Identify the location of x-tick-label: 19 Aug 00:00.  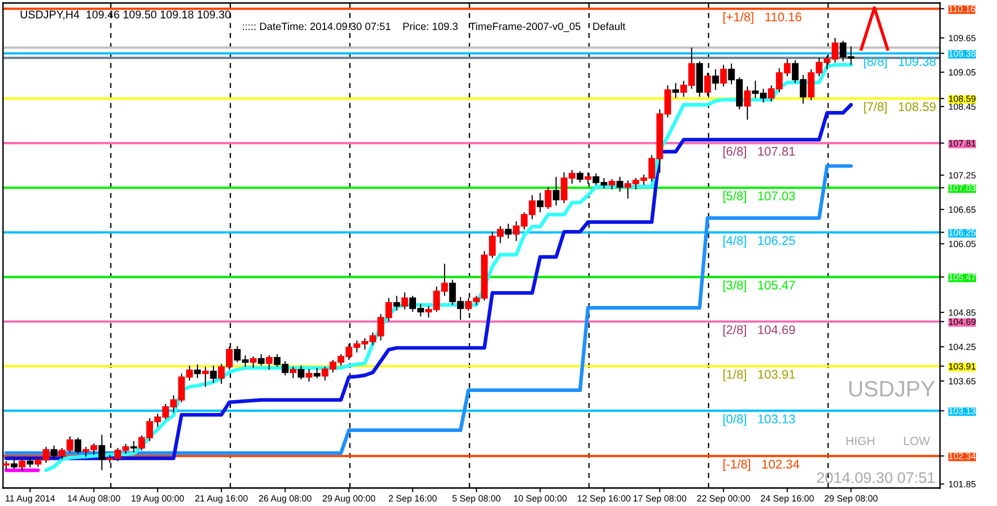
(158, 499).